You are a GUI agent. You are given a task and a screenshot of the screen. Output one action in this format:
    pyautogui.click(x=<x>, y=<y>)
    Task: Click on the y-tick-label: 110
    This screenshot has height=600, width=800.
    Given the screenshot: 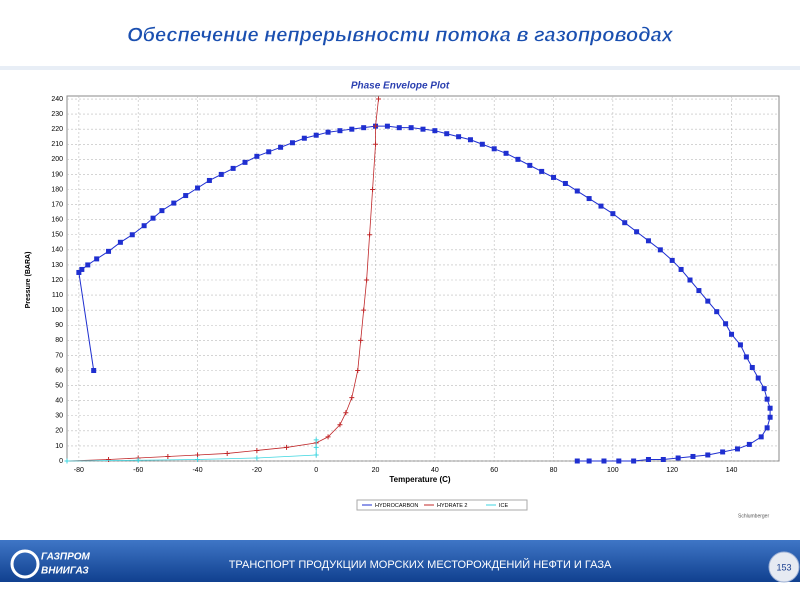 What is the action you would take?
    pyautogui.click(x=57, y=295)
    